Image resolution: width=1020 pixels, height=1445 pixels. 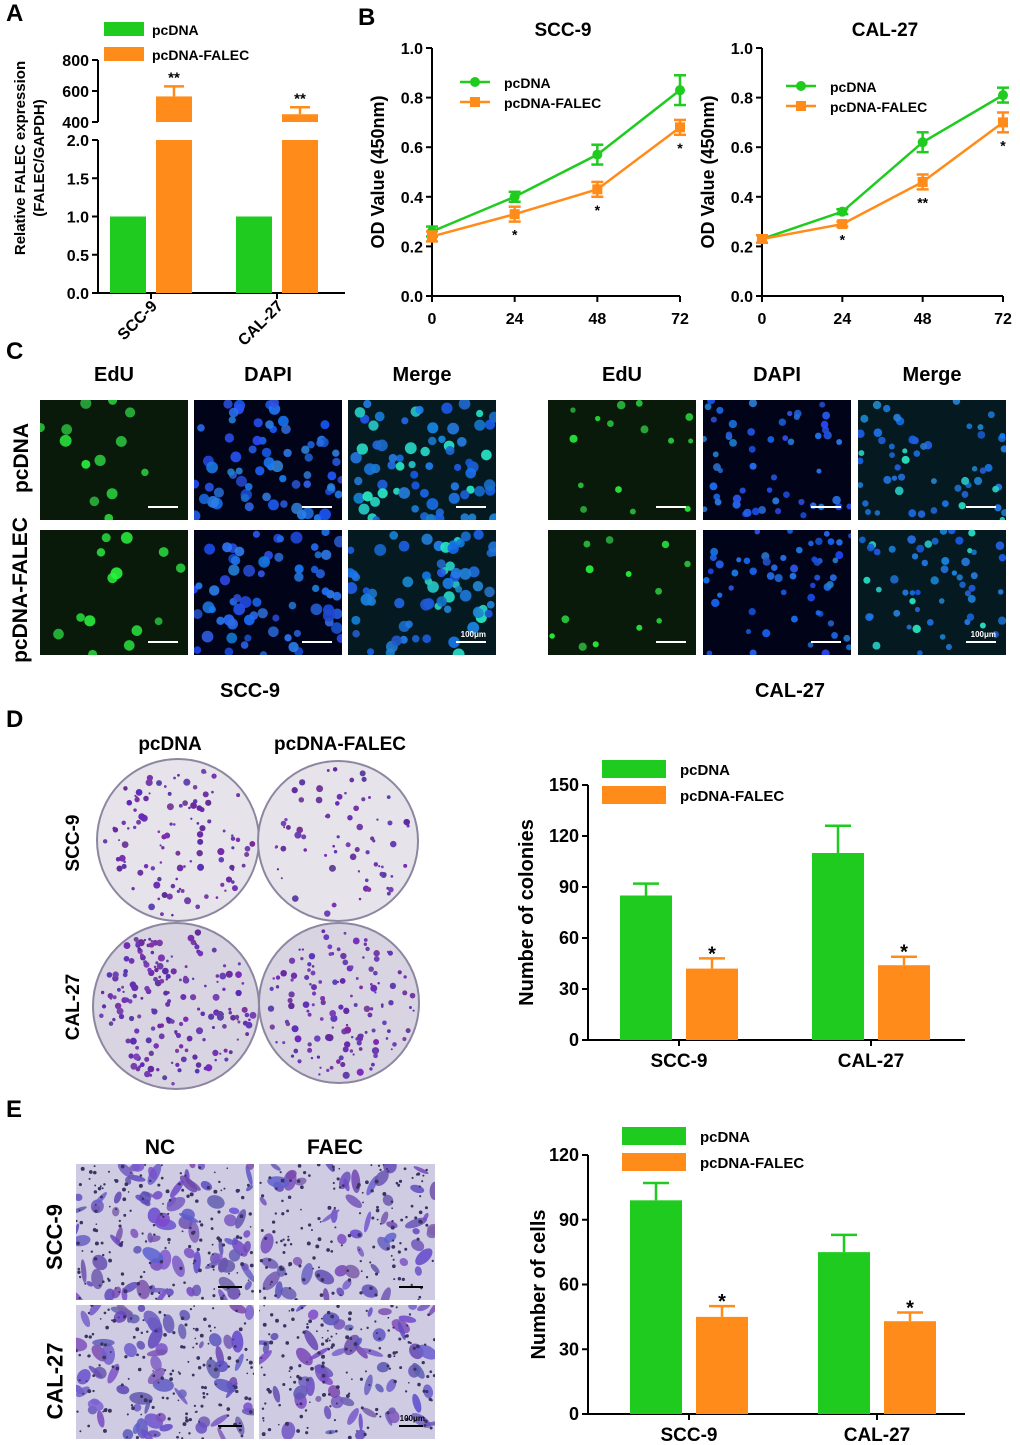 I want to click on micrograph-merge-pcdna-falec-scc9: 100μm, so click(x=422, y=592).